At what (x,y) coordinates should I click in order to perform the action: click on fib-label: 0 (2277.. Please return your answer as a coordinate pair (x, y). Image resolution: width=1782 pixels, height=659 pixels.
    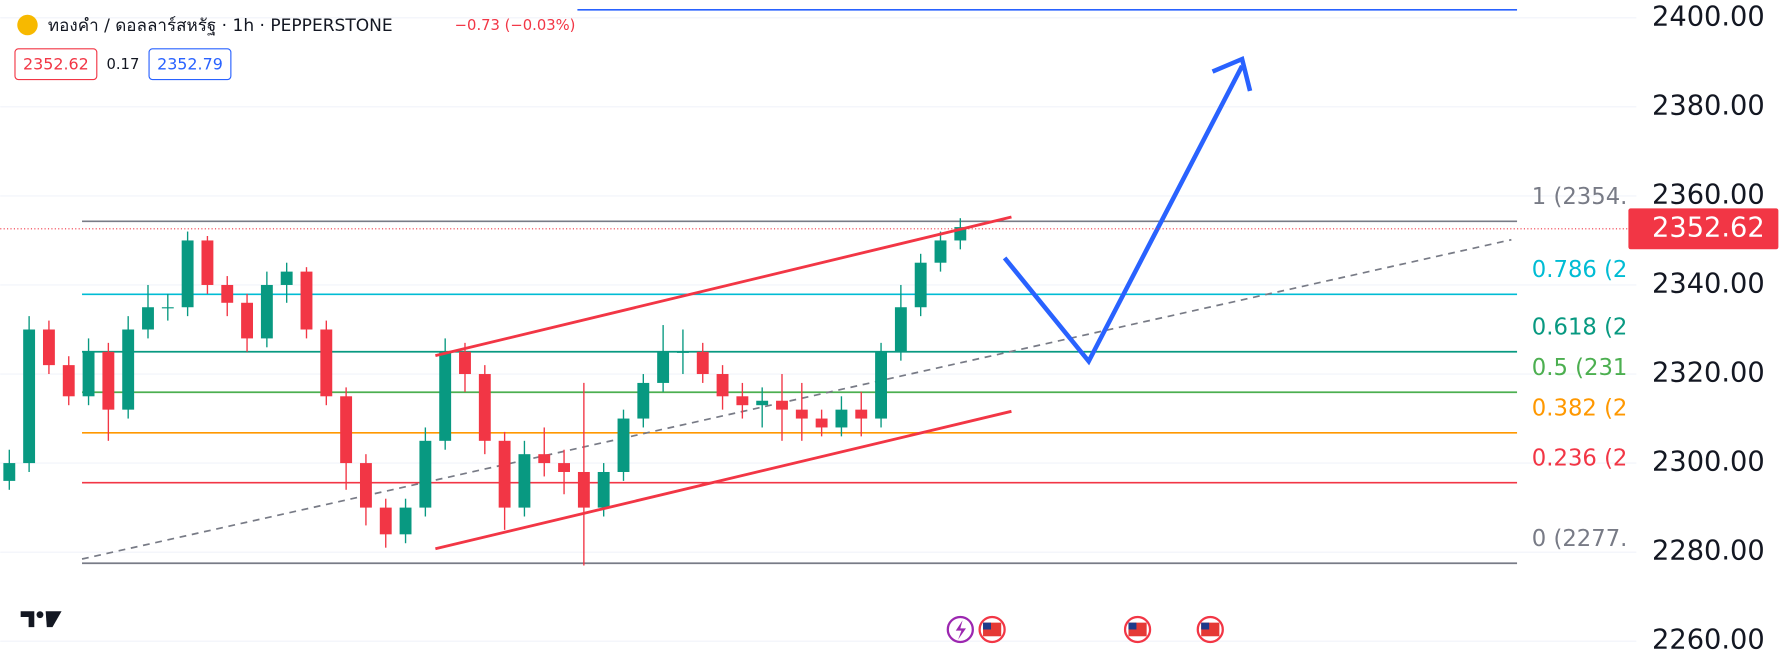
    Looking at the image, I should click on (1580, 539).